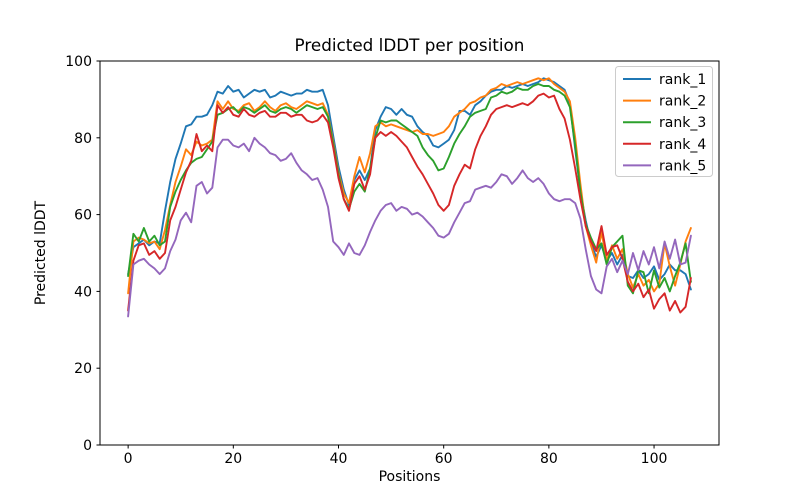 This screenshot has width=800, height=500. I want to click on legend-label-rank_1: rank_1, so click(682, 80).